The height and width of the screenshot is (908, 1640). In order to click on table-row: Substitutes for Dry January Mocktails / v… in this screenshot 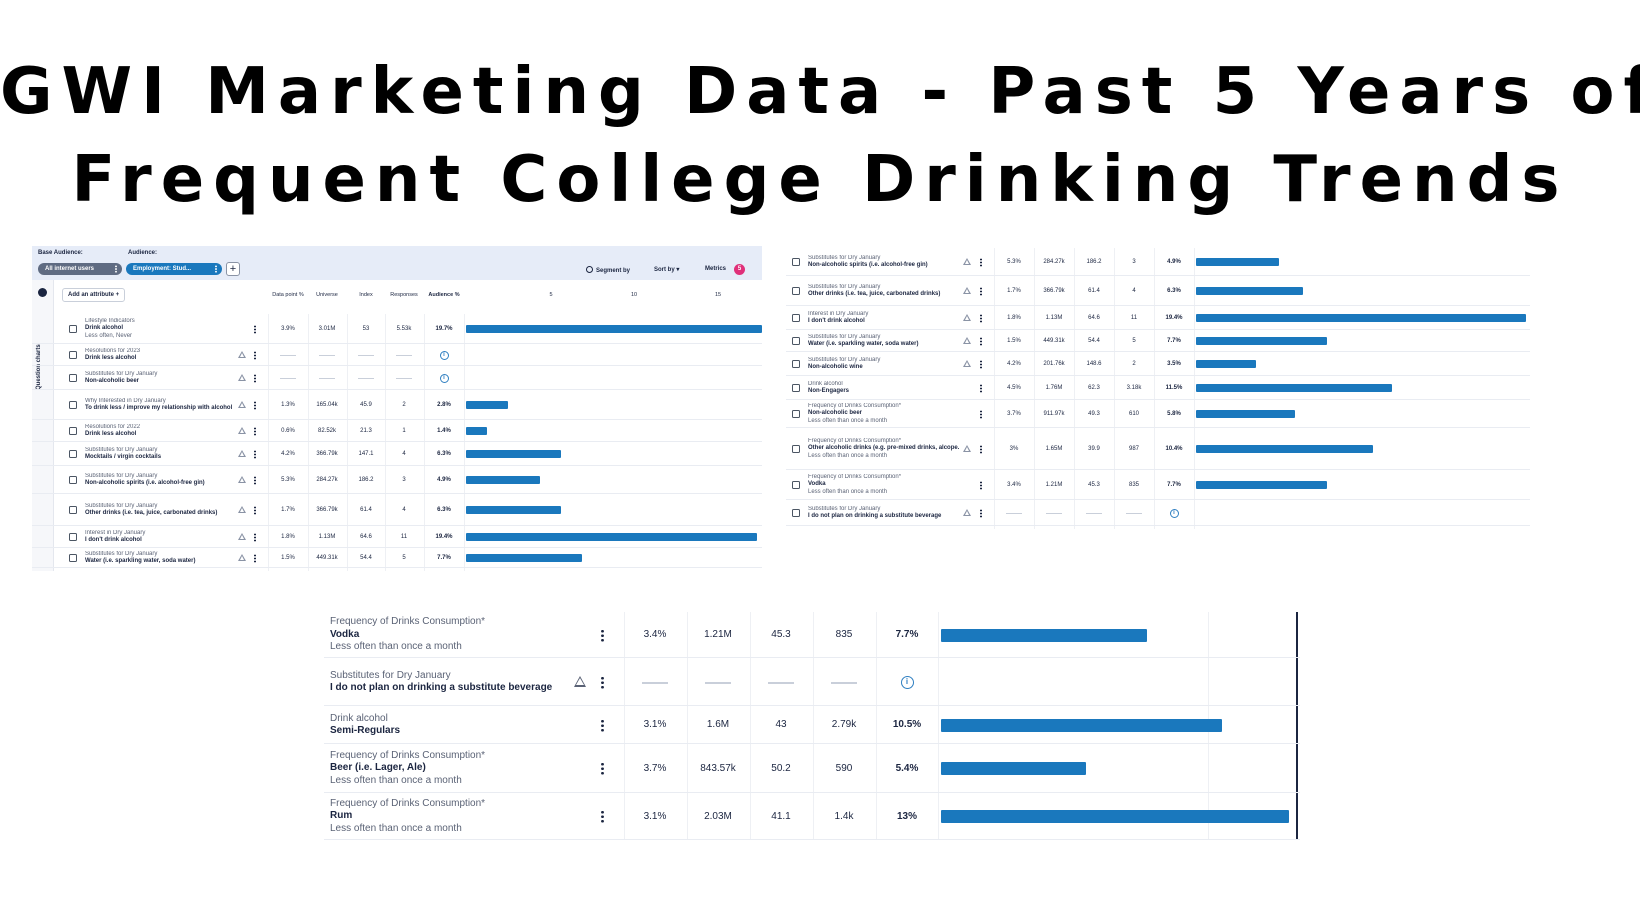, I will do `click(397, 454)`.